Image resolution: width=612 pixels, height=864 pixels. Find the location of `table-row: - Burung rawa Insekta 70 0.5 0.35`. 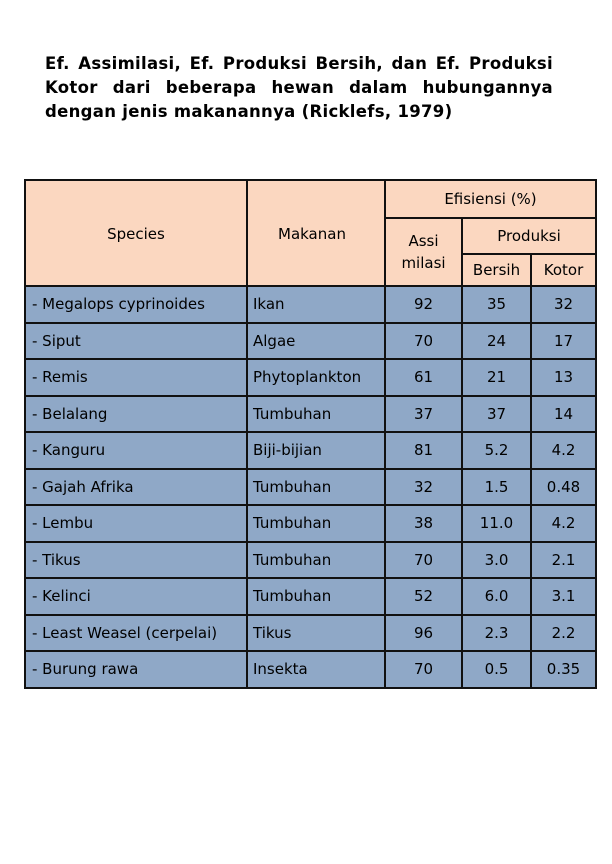

table-row: - Burung rawa Insekta 70 0.5 0.35 is located at coordinates (310, 669).